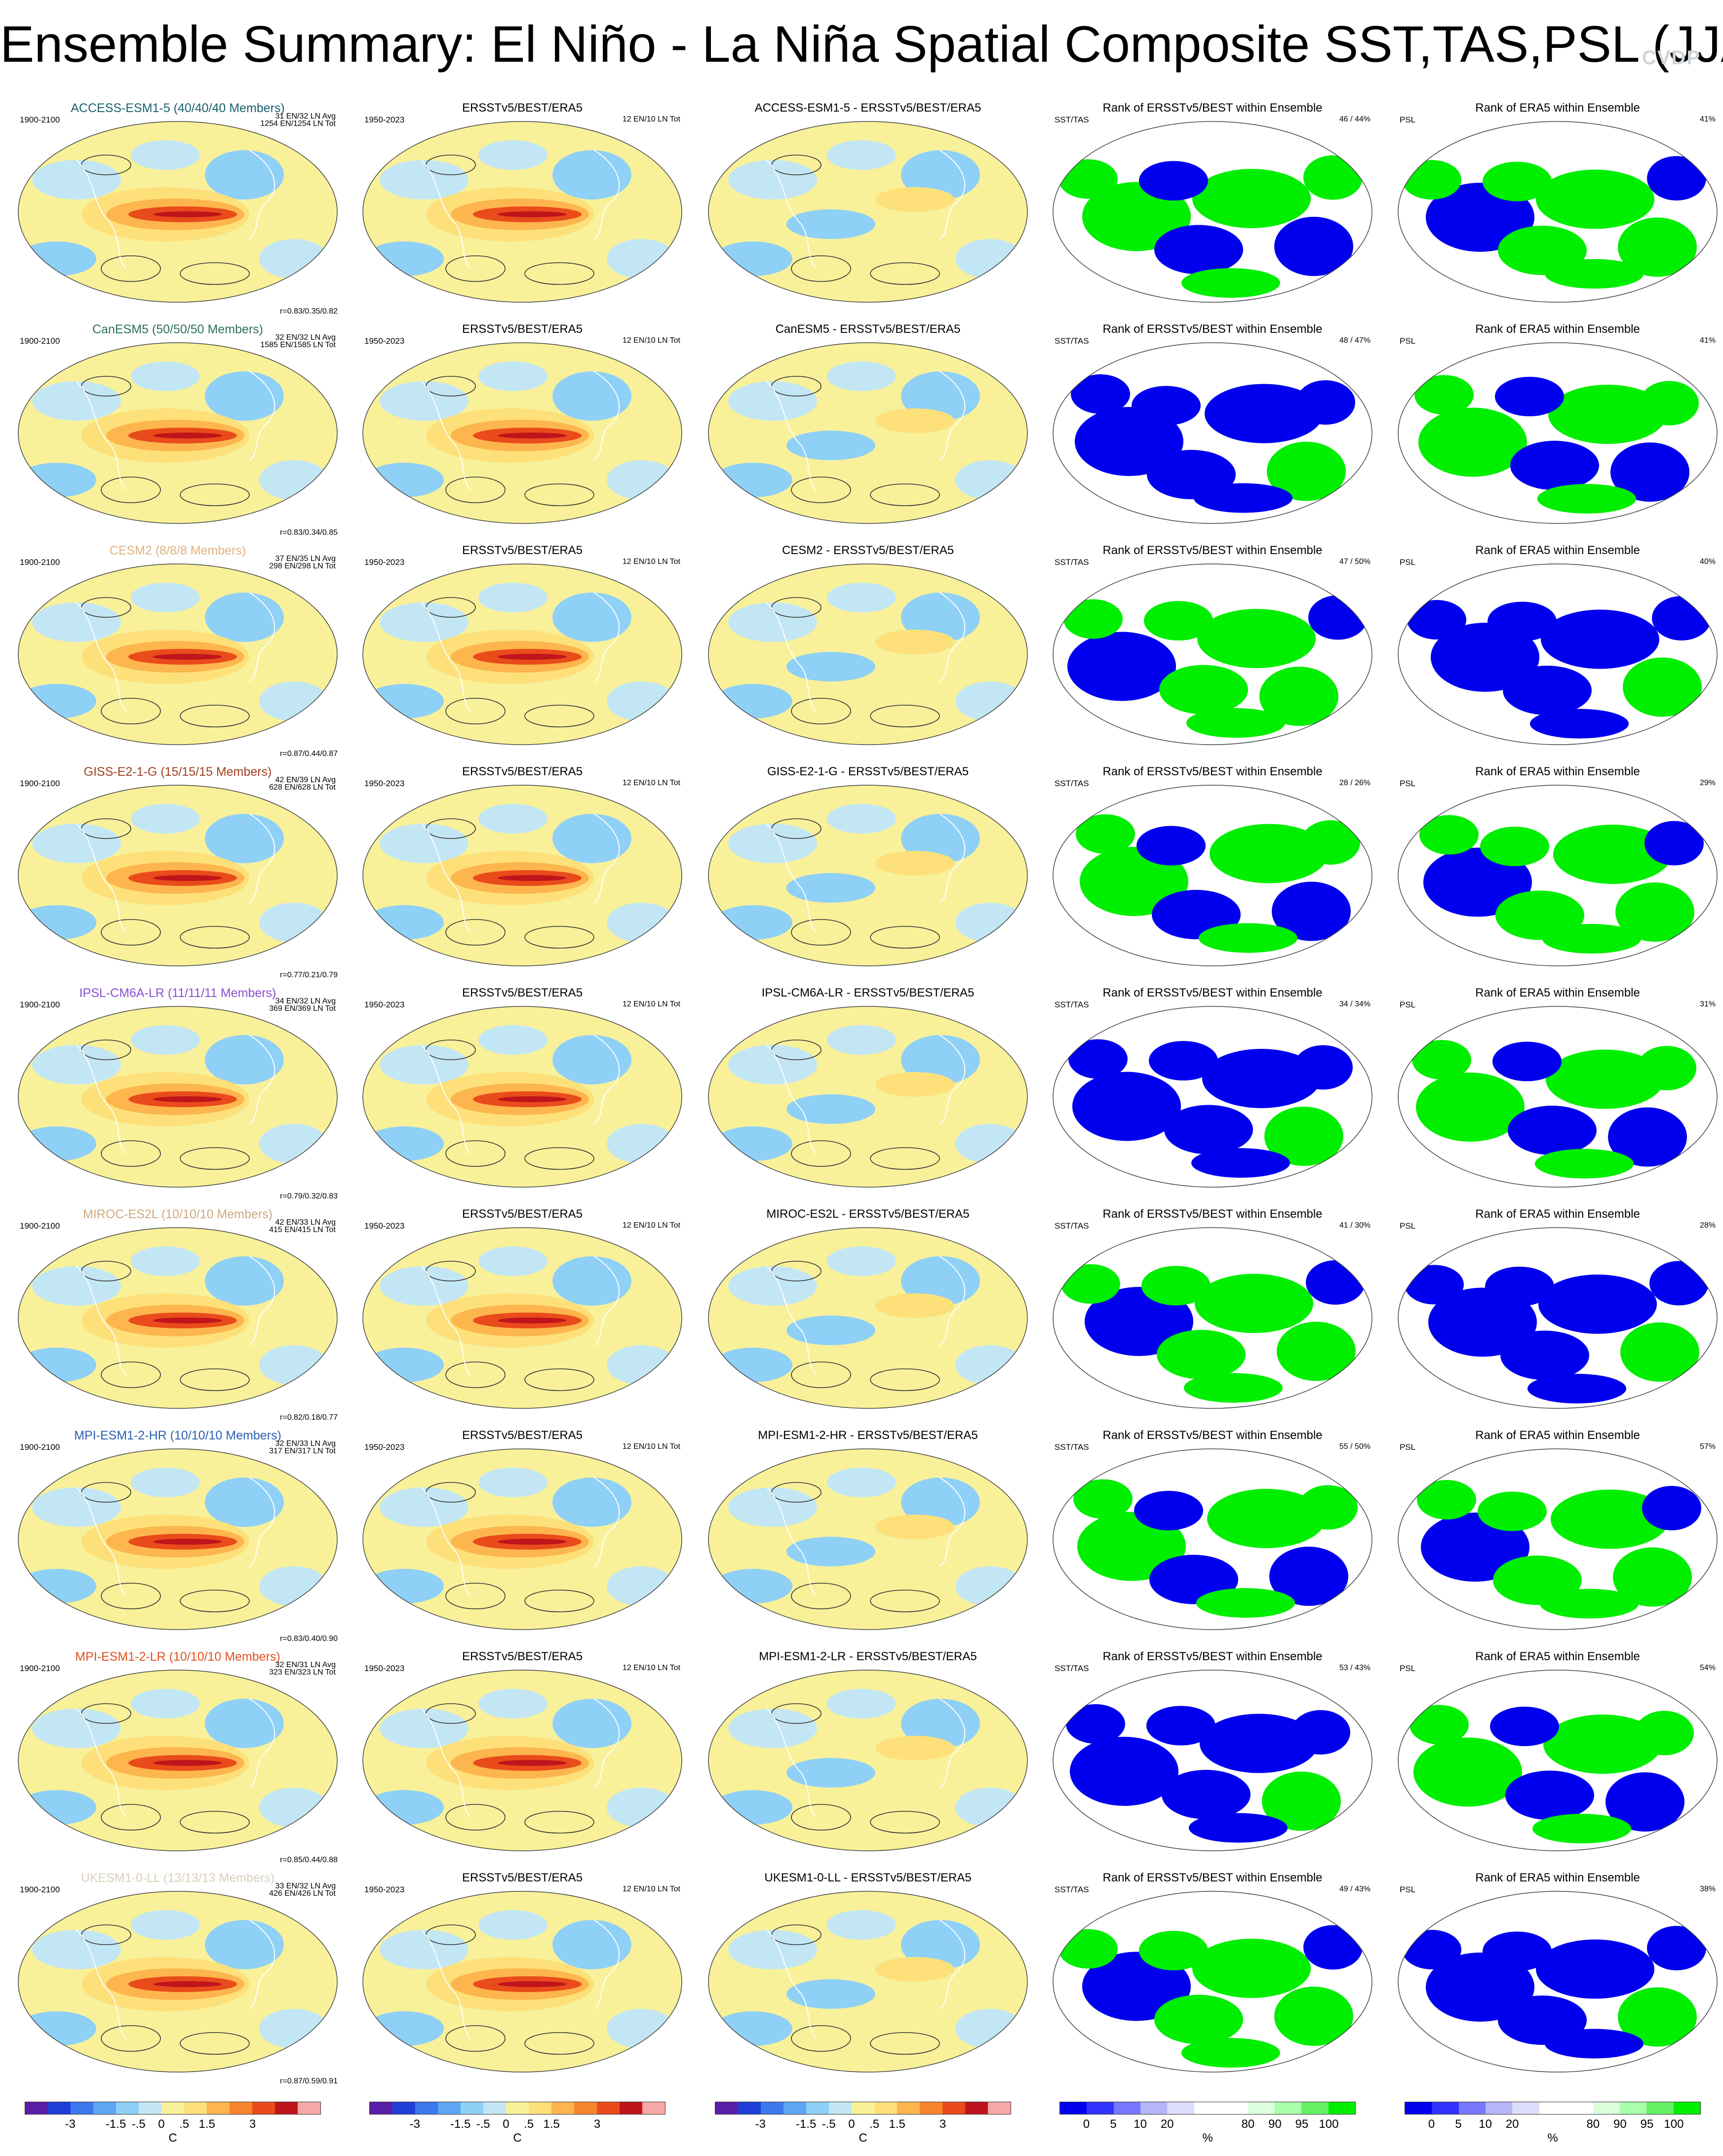 The width and height of the screenshot is (1723, 2156). What do you see at coordinates (138, 2124) in the screenshot?
I see `colorbar-tick-label: -.5` at bounding box center [138, 2124].